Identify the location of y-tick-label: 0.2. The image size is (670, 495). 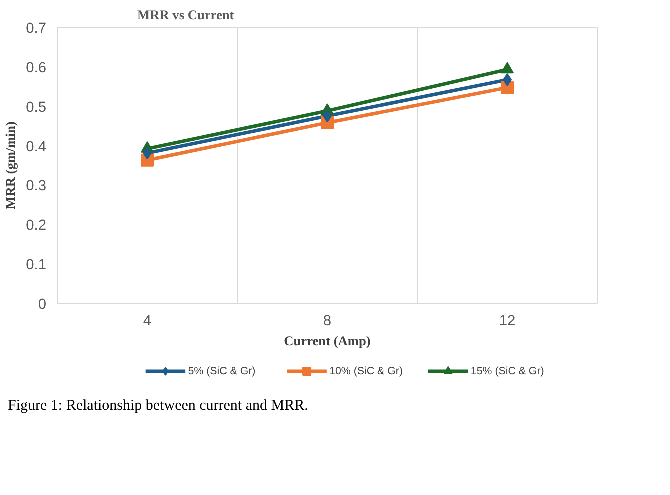
(36, 226).